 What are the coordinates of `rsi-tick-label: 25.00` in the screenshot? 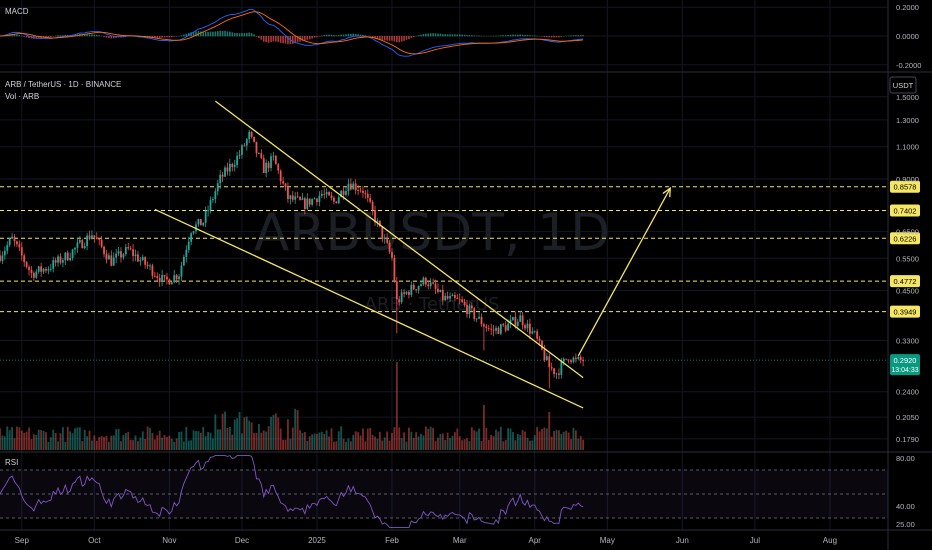 It's located at (905, 524).